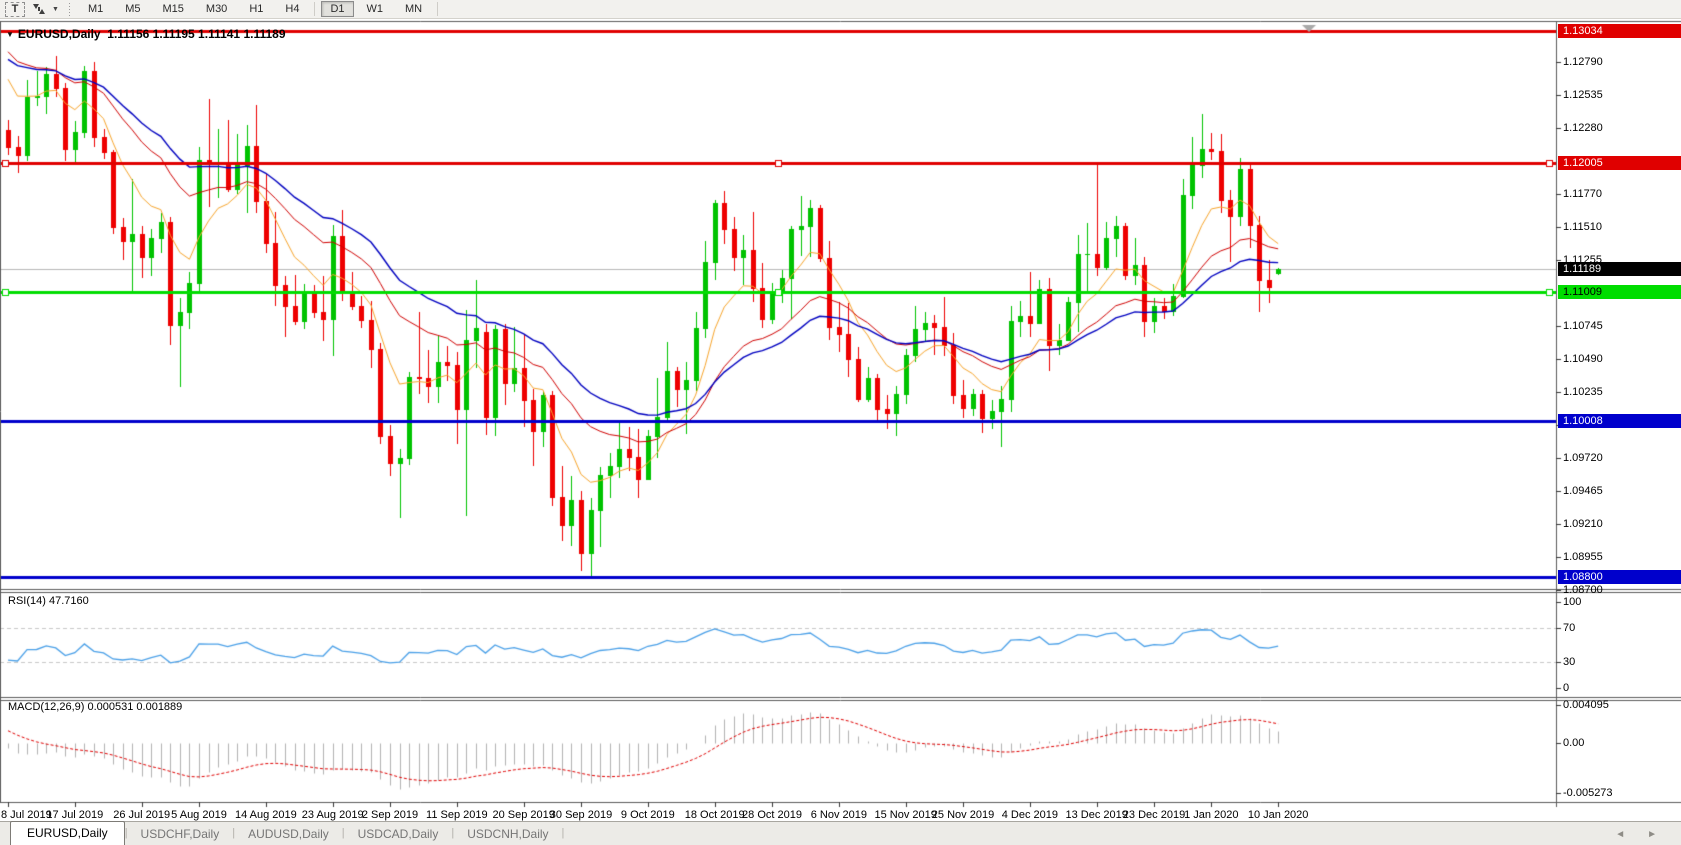  I want to click on top-toolbar: T ▼ M1 M5 M15 M30 H1 H4 D1 W1 MN, so click(840, 9).